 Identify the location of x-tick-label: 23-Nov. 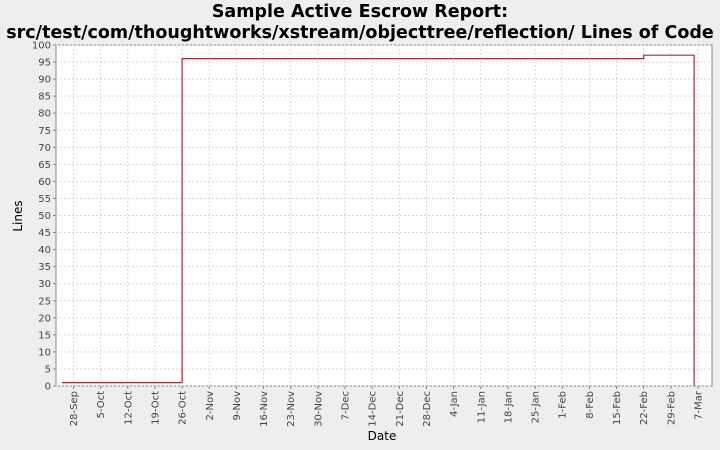
(291, 409).